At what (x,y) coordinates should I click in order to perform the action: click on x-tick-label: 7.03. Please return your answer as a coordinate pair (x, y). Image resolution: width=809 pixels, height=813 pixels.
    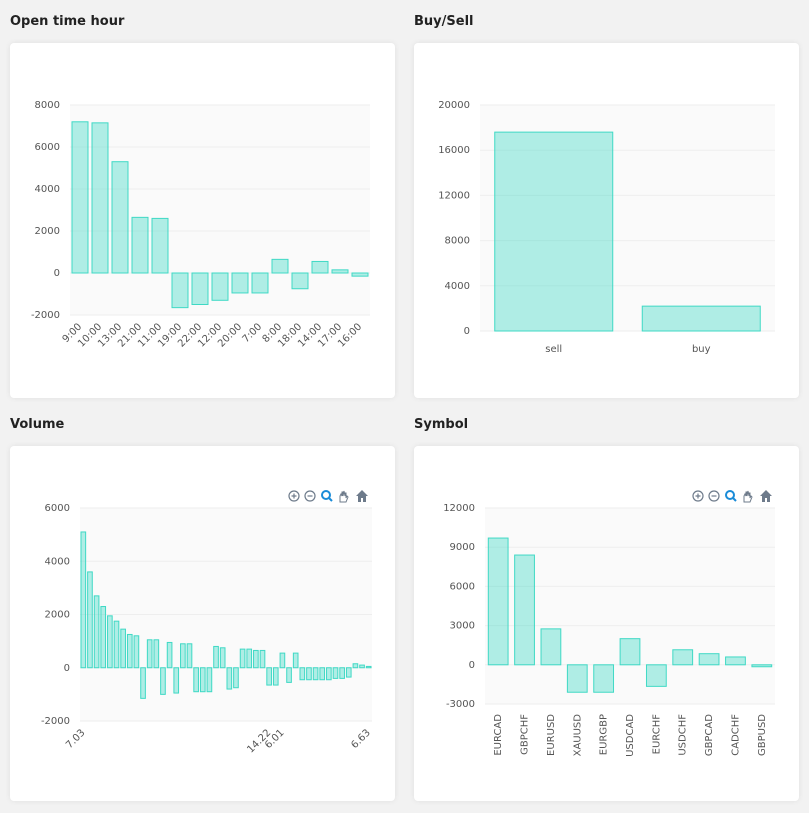
    Looking at the image, I should click on (76, 739).